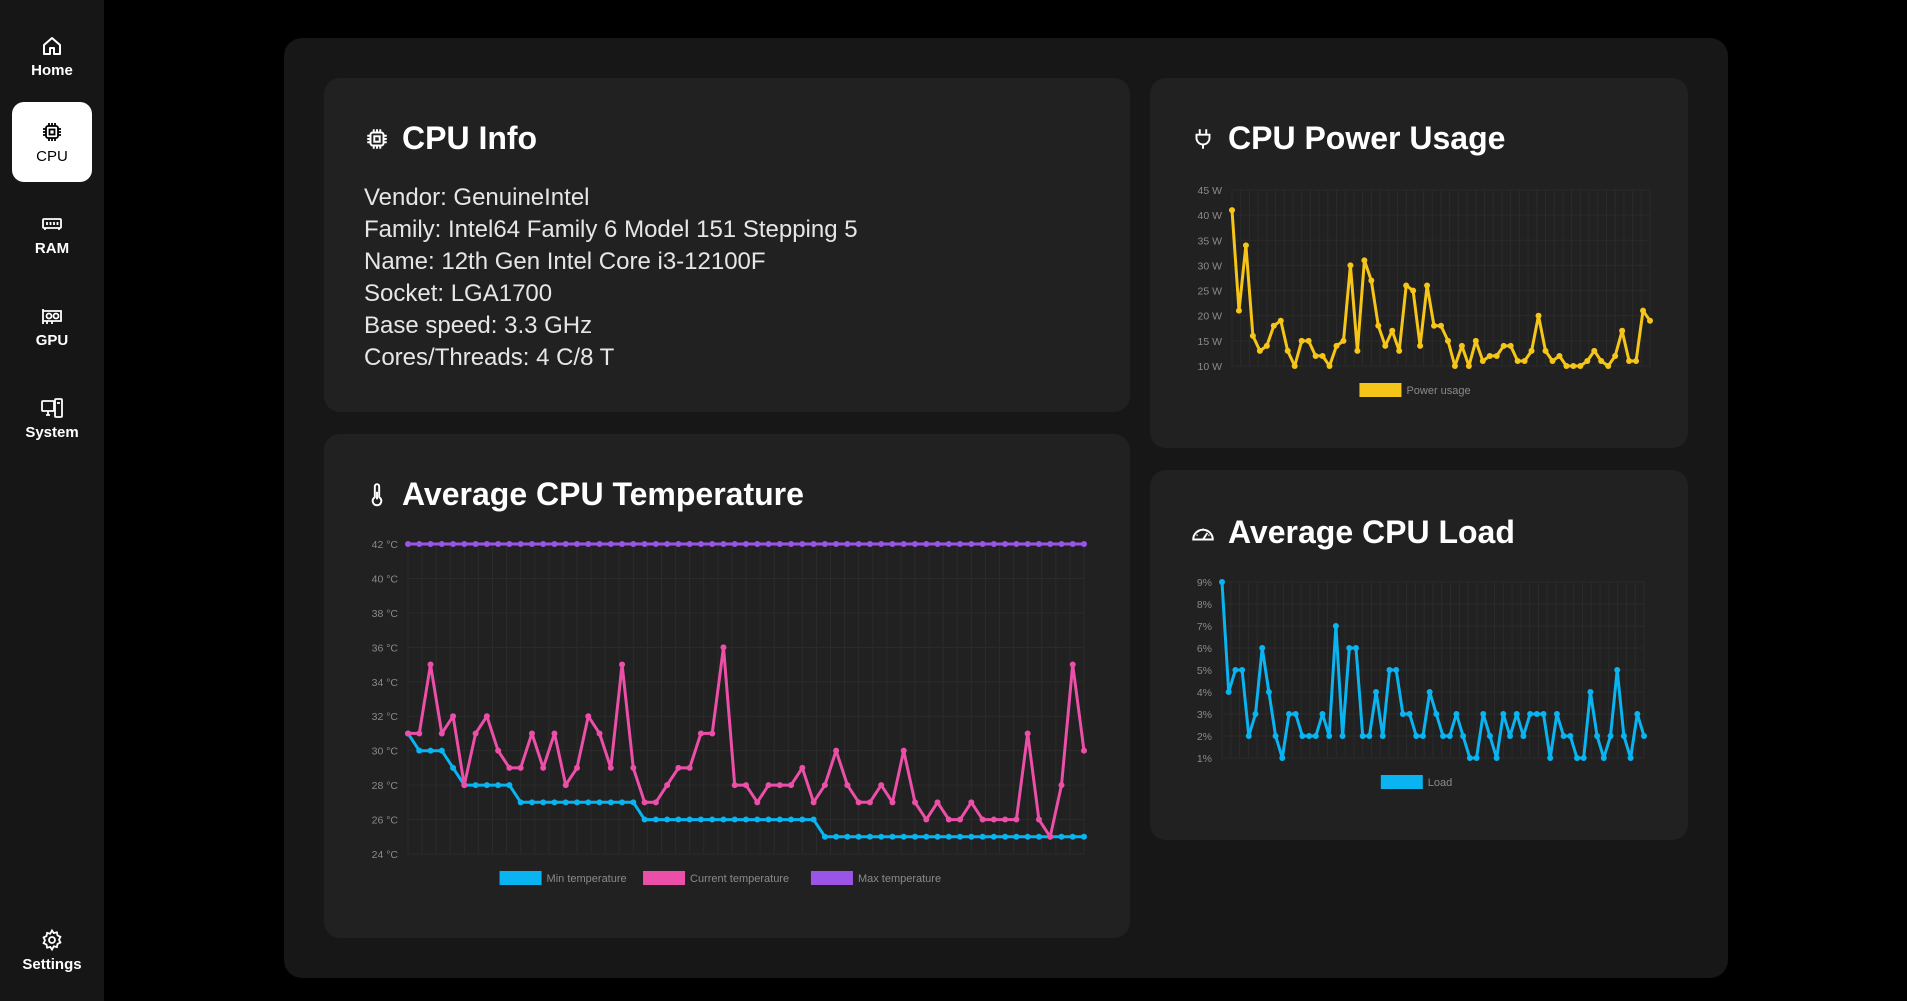 This screenshot has width=1907, height=1001. I want to click on sidebar-item-ram: RAM, so click(52, 234).